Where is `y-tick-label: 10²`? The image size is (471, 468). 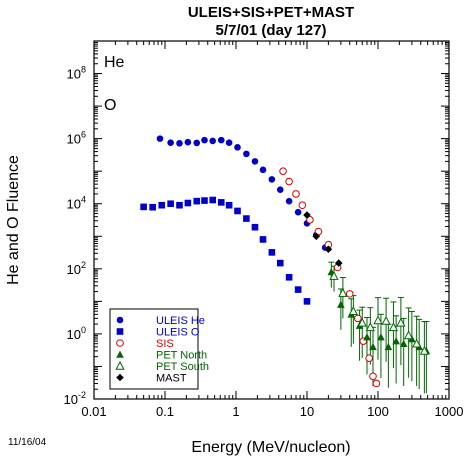 y-tick-label: 10² is located at coordinates (76, 268).